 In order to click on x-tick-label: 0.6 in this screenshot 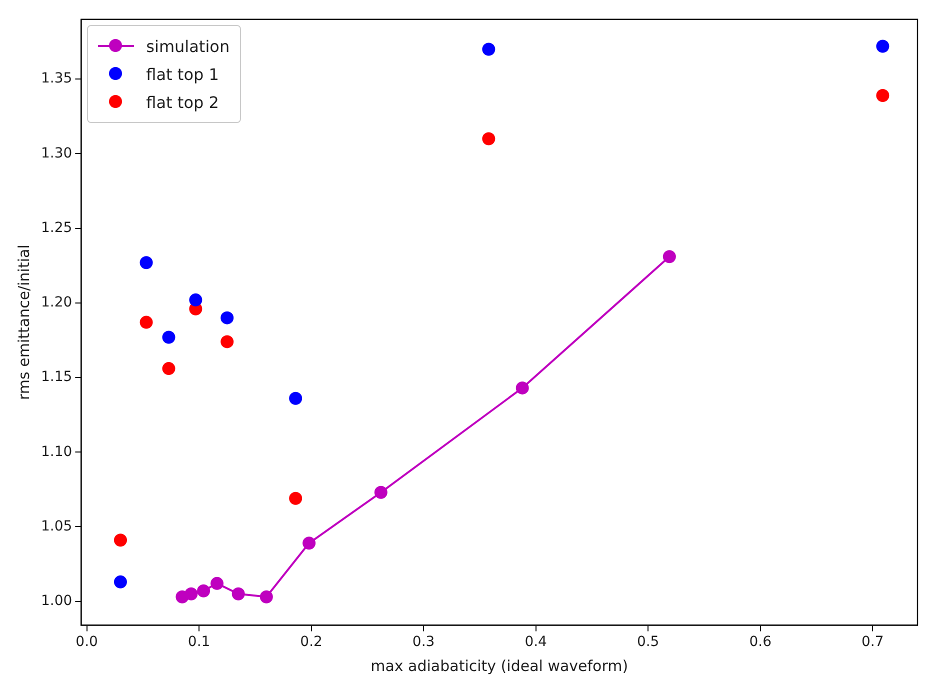, I will do `click(760, 642)`.